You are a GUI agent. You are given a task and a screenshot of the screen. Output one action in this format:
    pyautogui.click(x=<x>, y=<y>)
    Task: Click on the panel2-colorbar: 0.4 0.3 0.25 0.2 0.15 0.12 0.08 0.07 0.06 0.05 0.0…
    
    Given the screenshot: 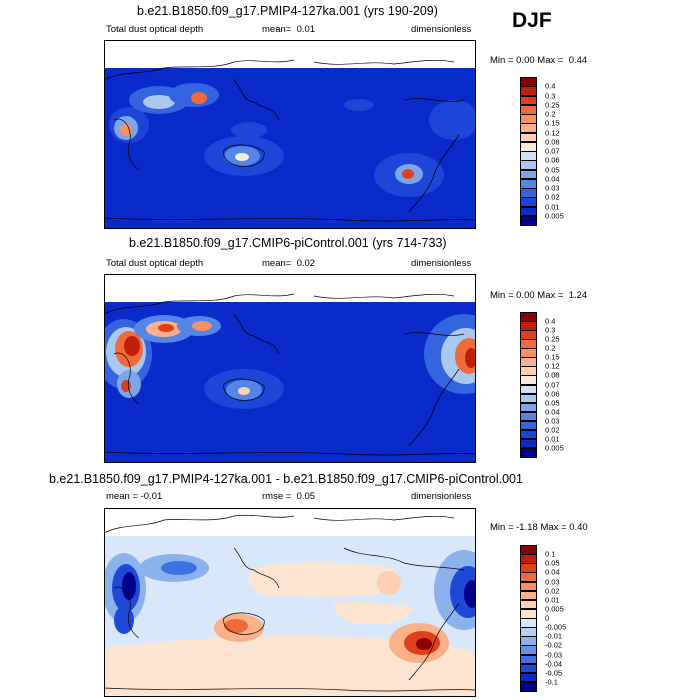 What is the action you would take?
    pyautogui.click(x=542, y=385)
    